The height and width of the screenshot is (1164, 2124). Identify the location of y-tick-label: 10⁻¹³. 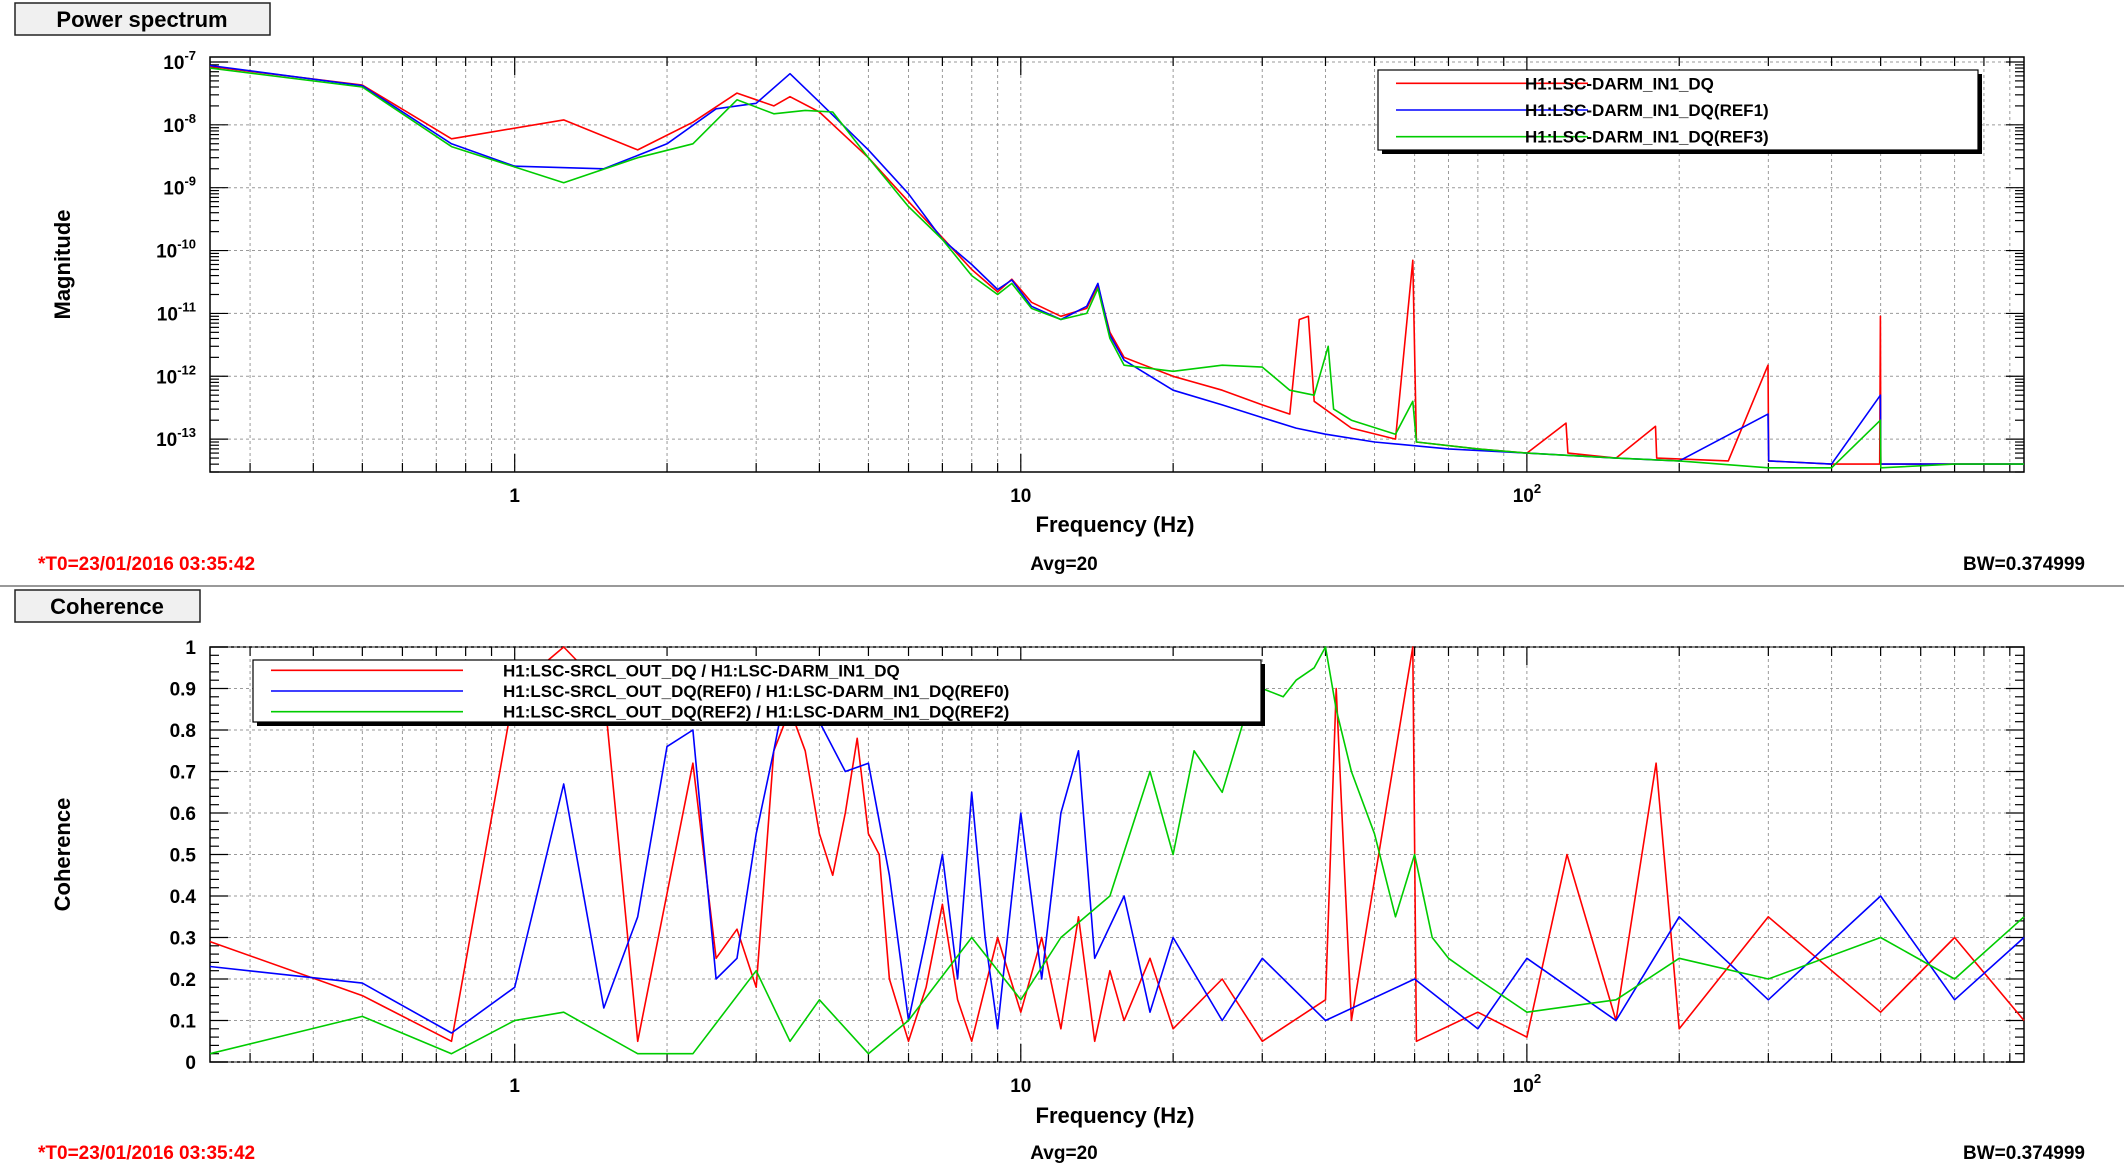
(176, 438).